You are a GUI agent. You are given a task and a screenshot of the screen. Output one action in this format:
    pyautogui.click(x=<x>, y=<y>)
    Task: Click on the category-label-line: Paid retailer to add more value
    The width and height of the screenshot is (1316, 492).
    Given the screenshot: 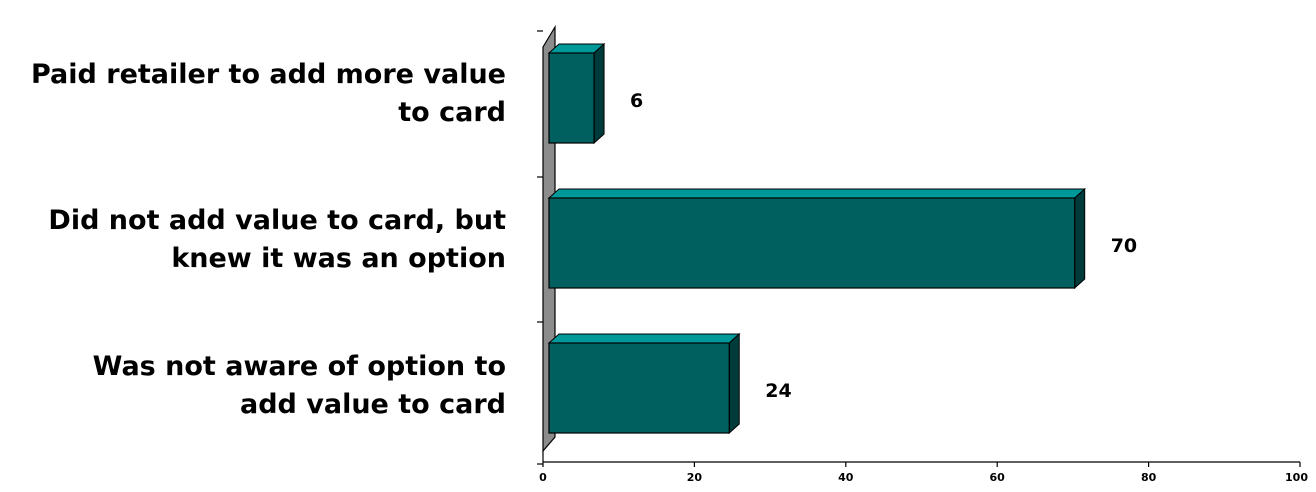 What is the action you would take?
    pyautogui.click(x=268, y=74)
    